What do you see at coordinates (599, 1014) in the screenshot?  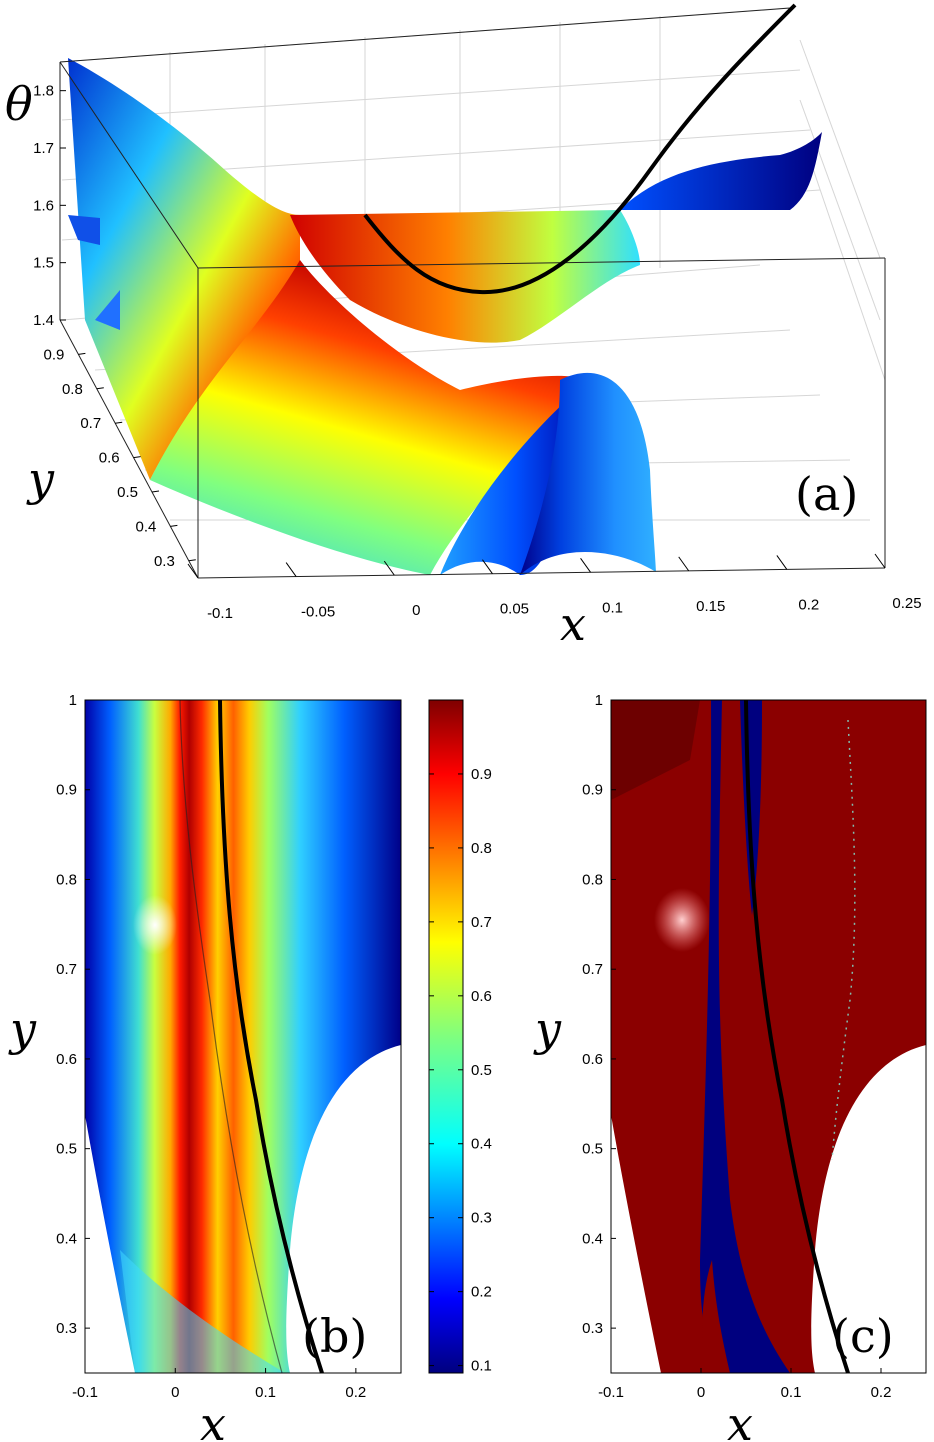 I see `panel-c-y-ticks: 0.3 0.4 0.5 0.6 0.7 0.8 0.9 1` at bounding box center [599, 1014].